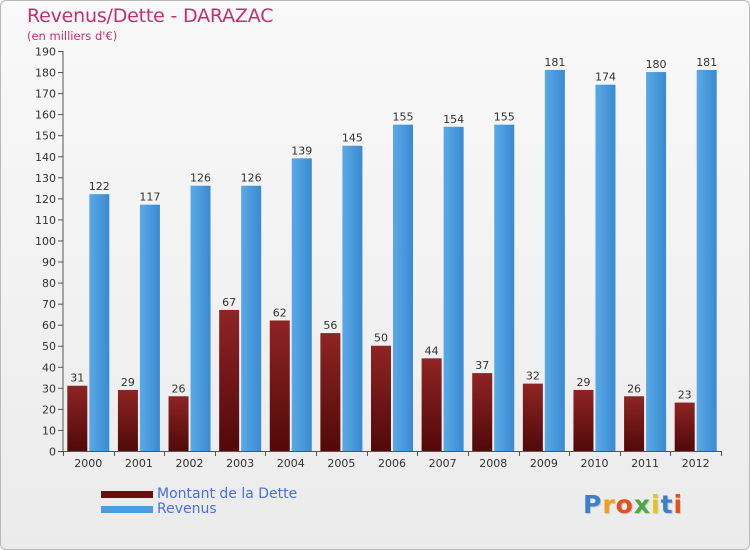 The image size is (750, 550). Describe the element at coordinates (77, 378) in the screenshot. I see `data-label-debt: 31` at that location.